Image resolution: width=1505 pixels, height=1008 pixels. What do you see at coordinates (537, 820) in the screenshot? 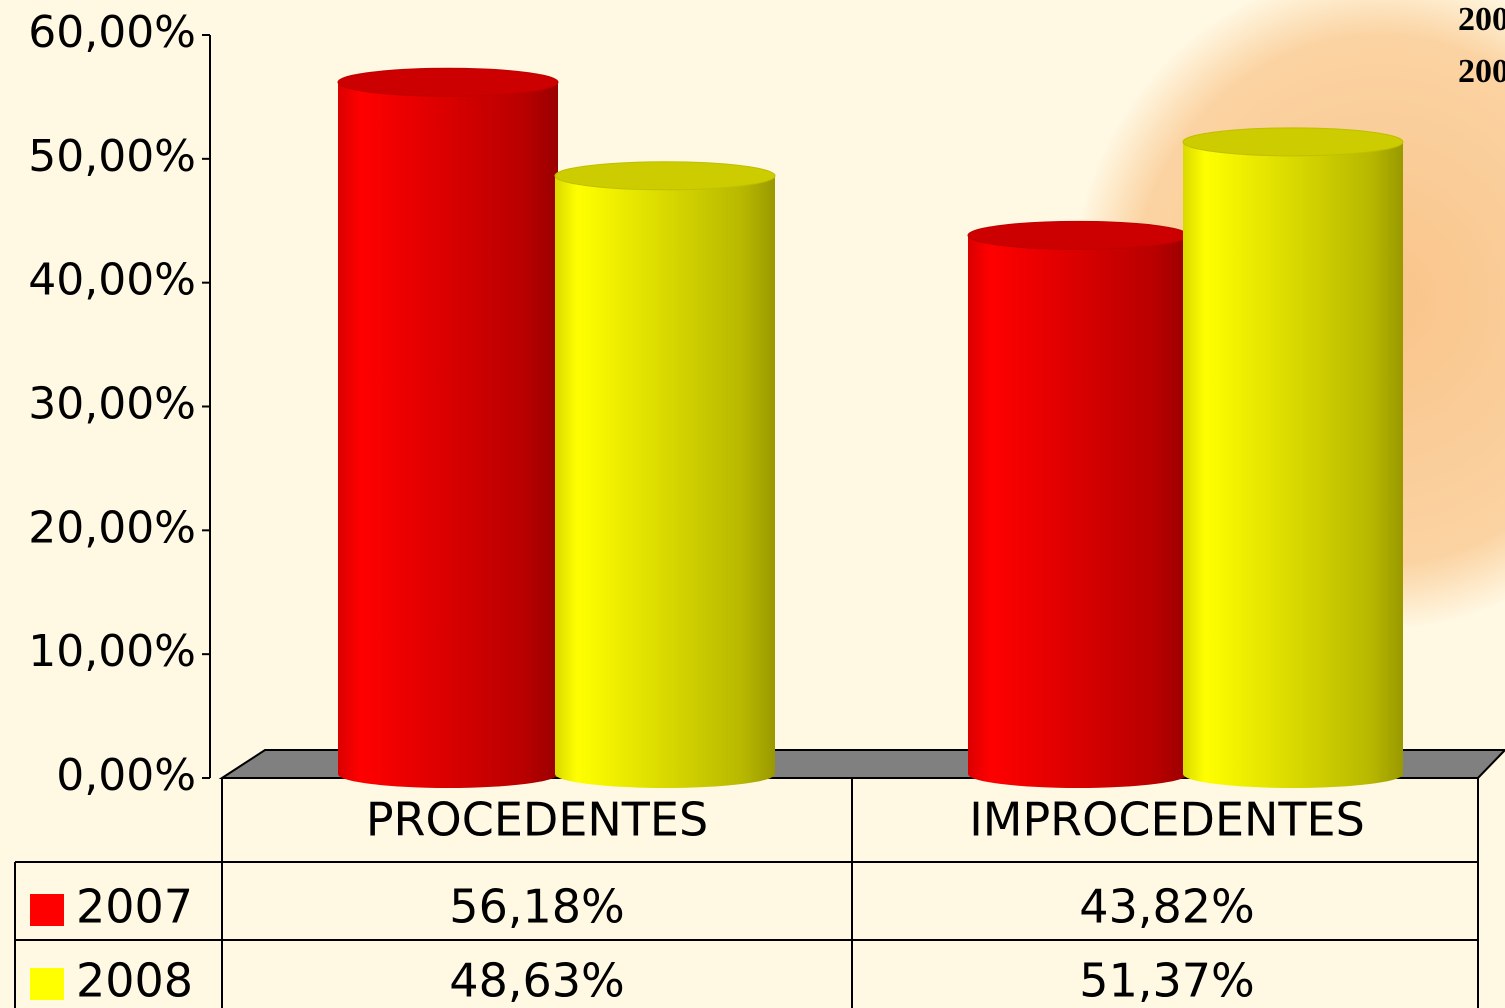
I see `x-tick-label: PROCEDENTES` at bounding box center [537, 820].